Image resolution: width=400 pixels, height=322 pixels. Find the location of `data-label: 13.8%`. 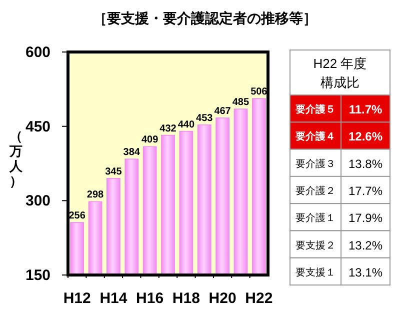

data-label: 13.8% is located at coordinates (365, 163).